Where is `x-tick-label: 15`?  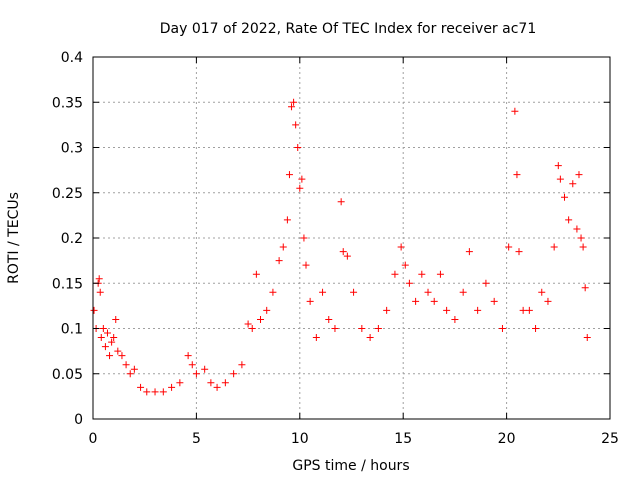
x-tick-label: 15 is located at coordinates (403, 439).